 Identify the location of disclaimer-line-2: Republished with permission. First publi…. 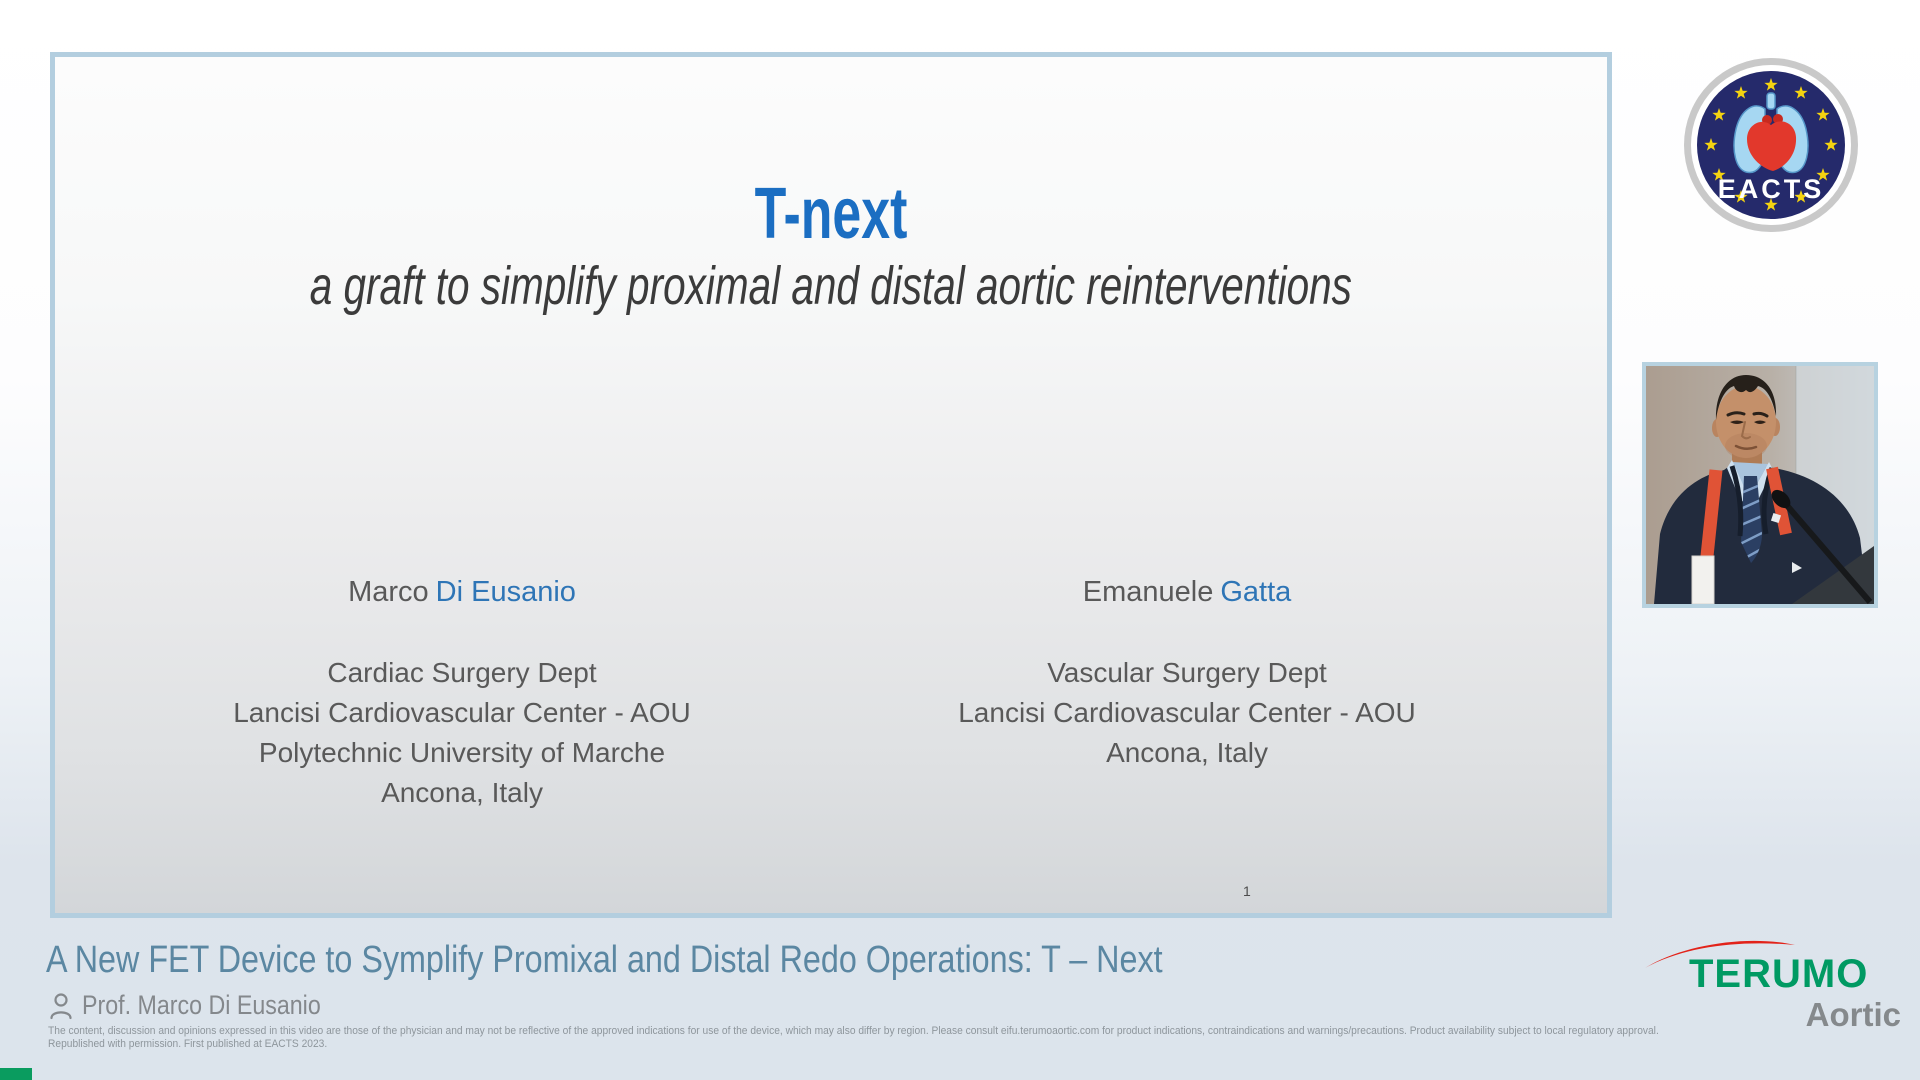
(188, 1043).